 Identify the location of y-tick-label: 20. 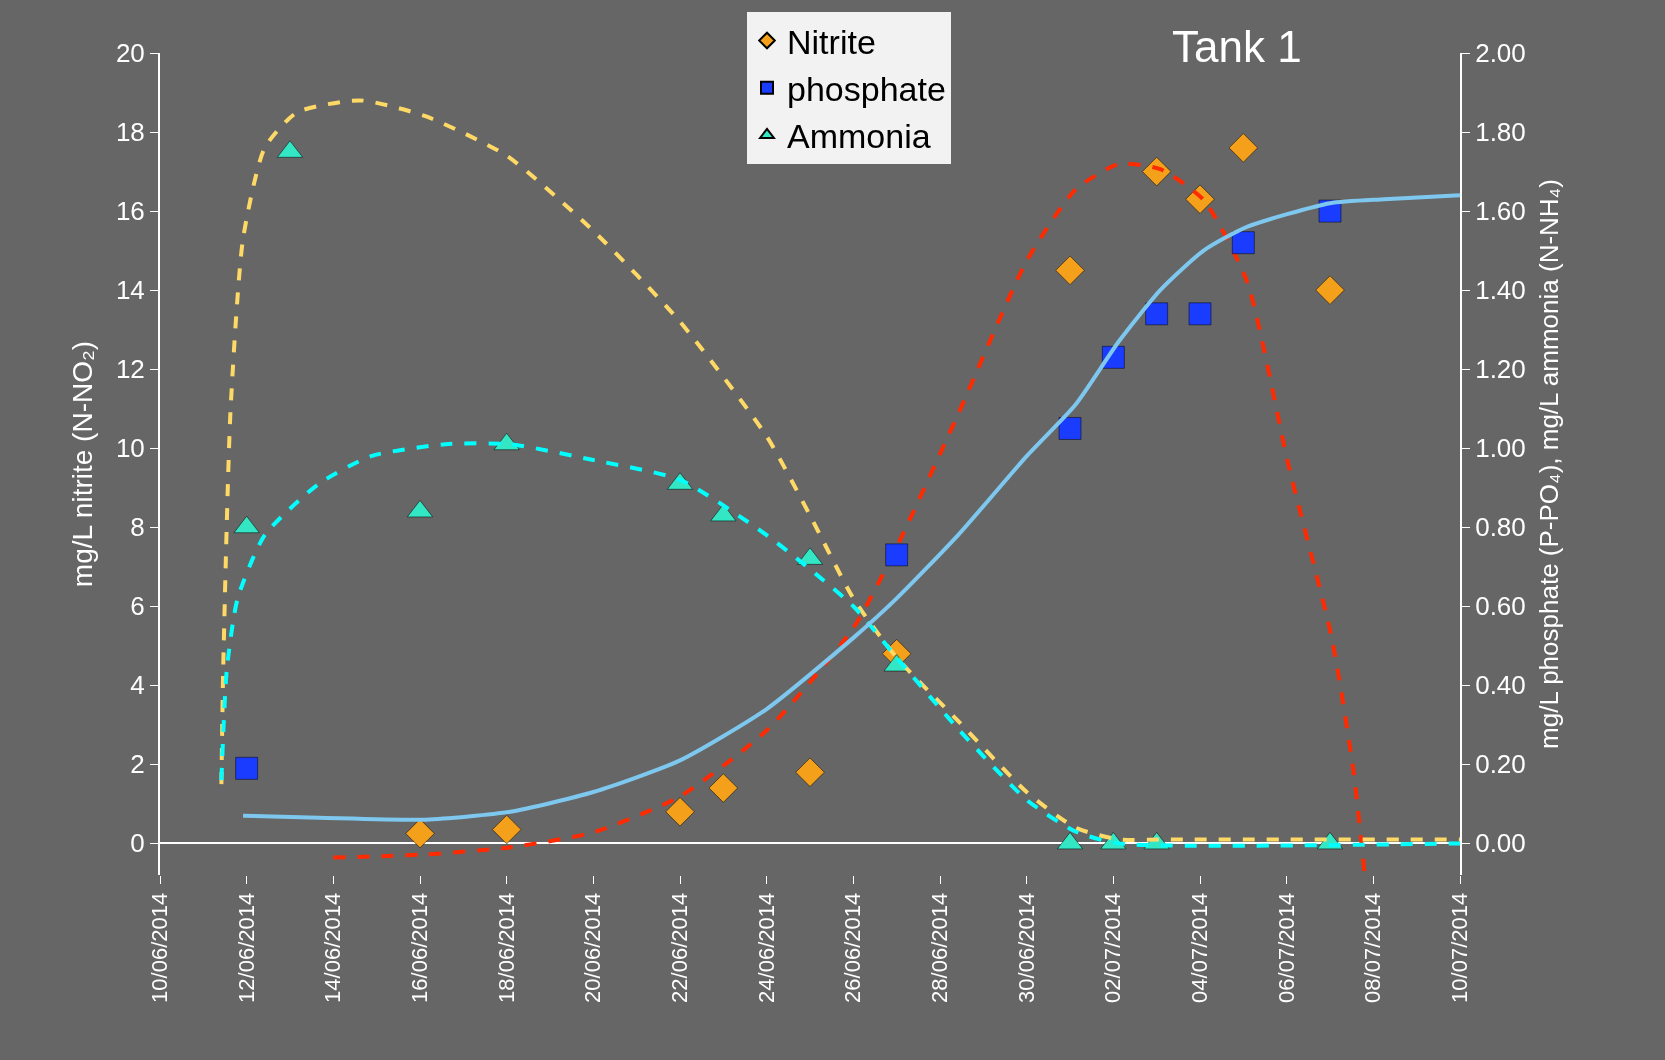
(130, 53).